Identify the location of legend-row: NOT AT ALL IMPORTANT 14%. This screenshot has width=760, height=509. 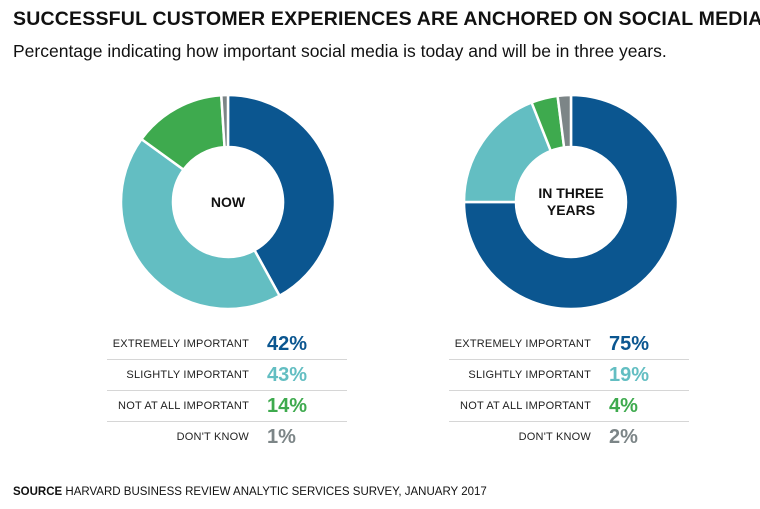
(227, 406).